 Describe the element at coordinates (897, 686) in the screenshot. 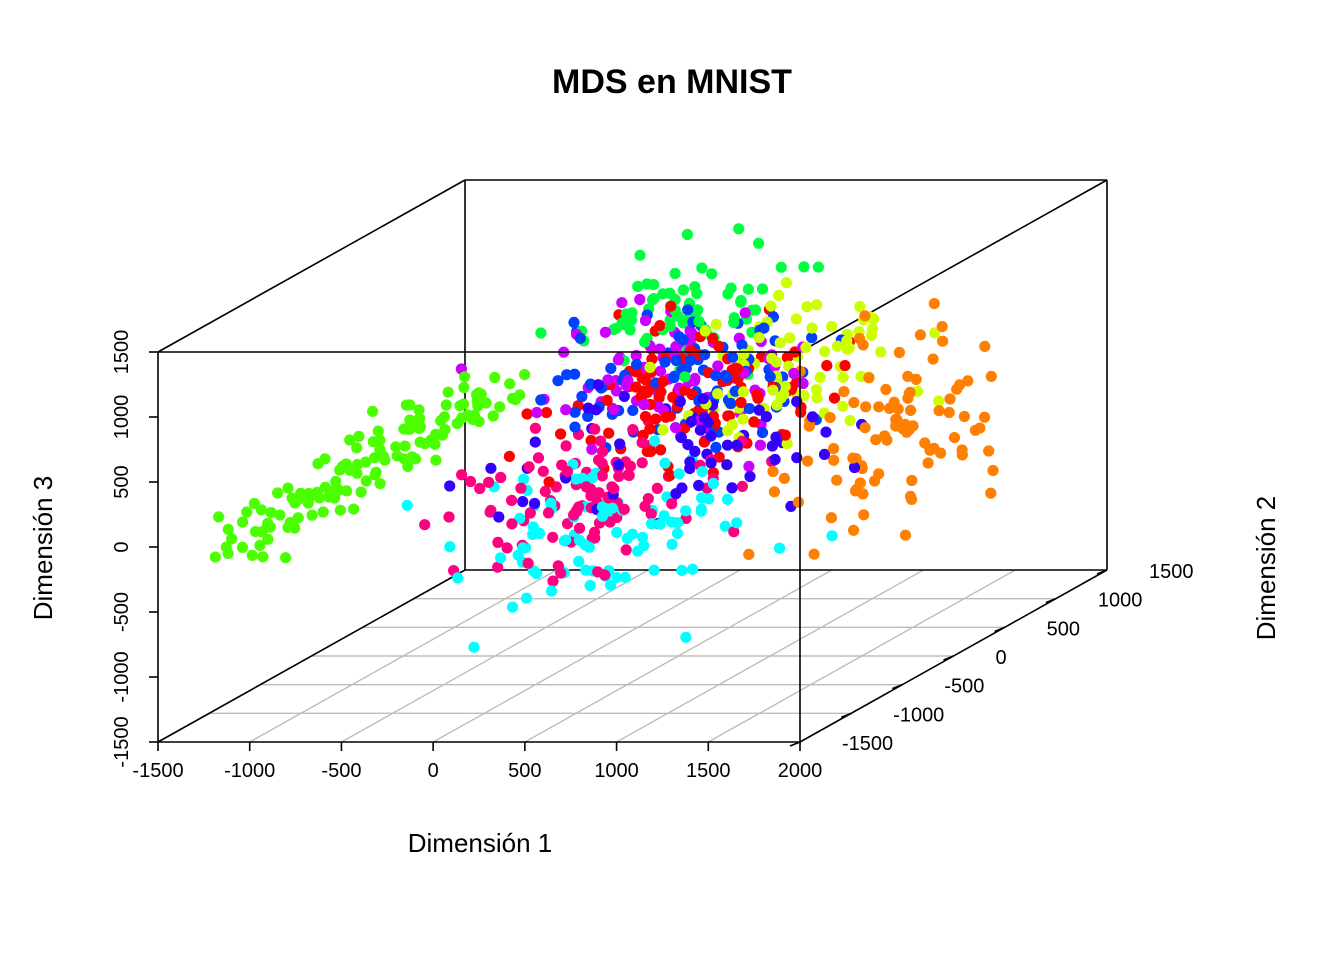

I see `y-tick` at that location.